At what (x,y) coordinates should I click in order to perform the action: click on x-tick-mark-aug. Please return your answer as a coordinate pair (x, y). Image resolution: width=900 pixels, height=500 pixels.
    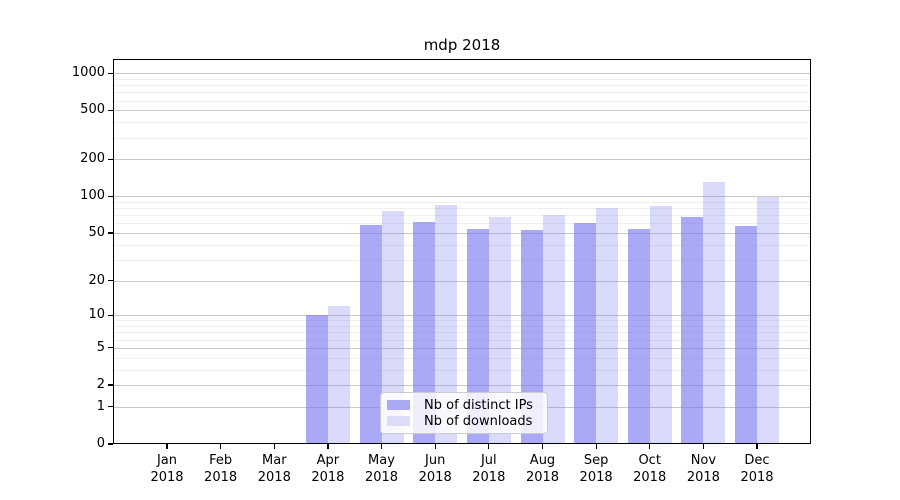
    Looking at the image, I should click on (542, 446).